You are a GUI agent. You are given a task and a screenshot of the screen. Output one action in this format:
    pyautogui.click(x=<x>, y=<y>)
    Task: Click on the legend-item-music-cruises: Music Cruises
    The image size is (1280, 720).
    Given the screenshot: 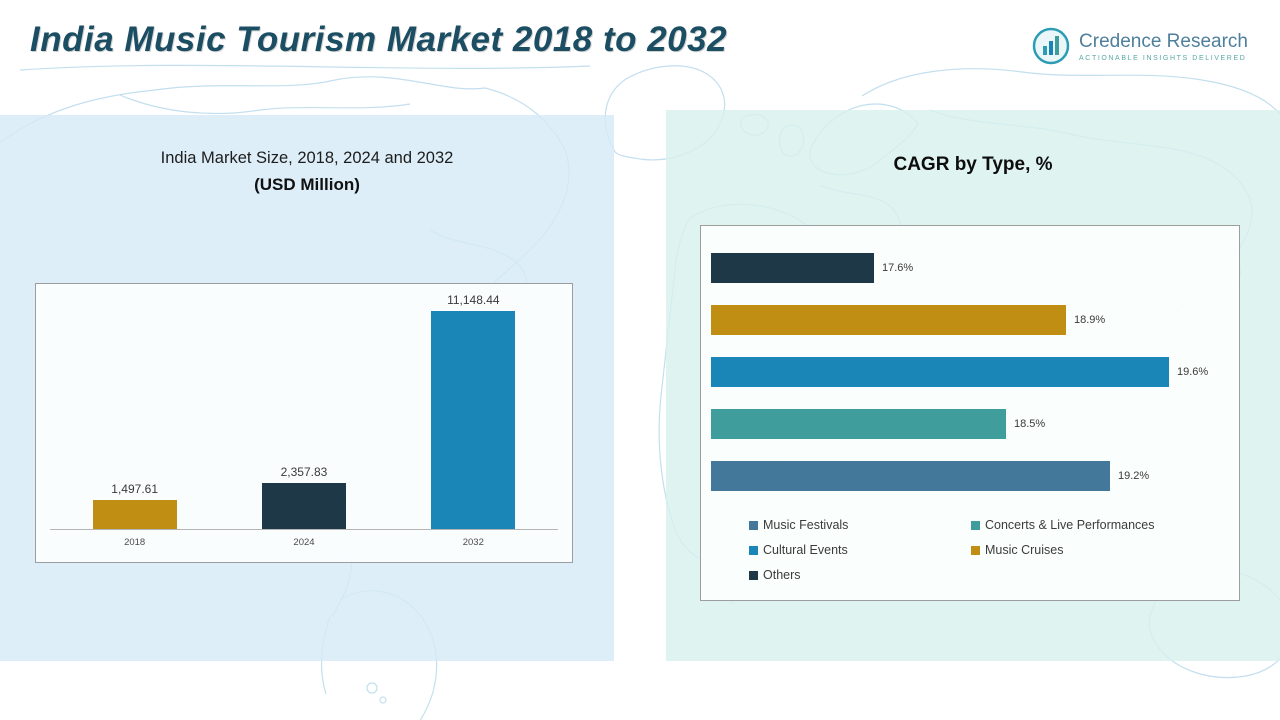 What is the action you would take?
    pyautogui.click(x=1100, y=550)
    